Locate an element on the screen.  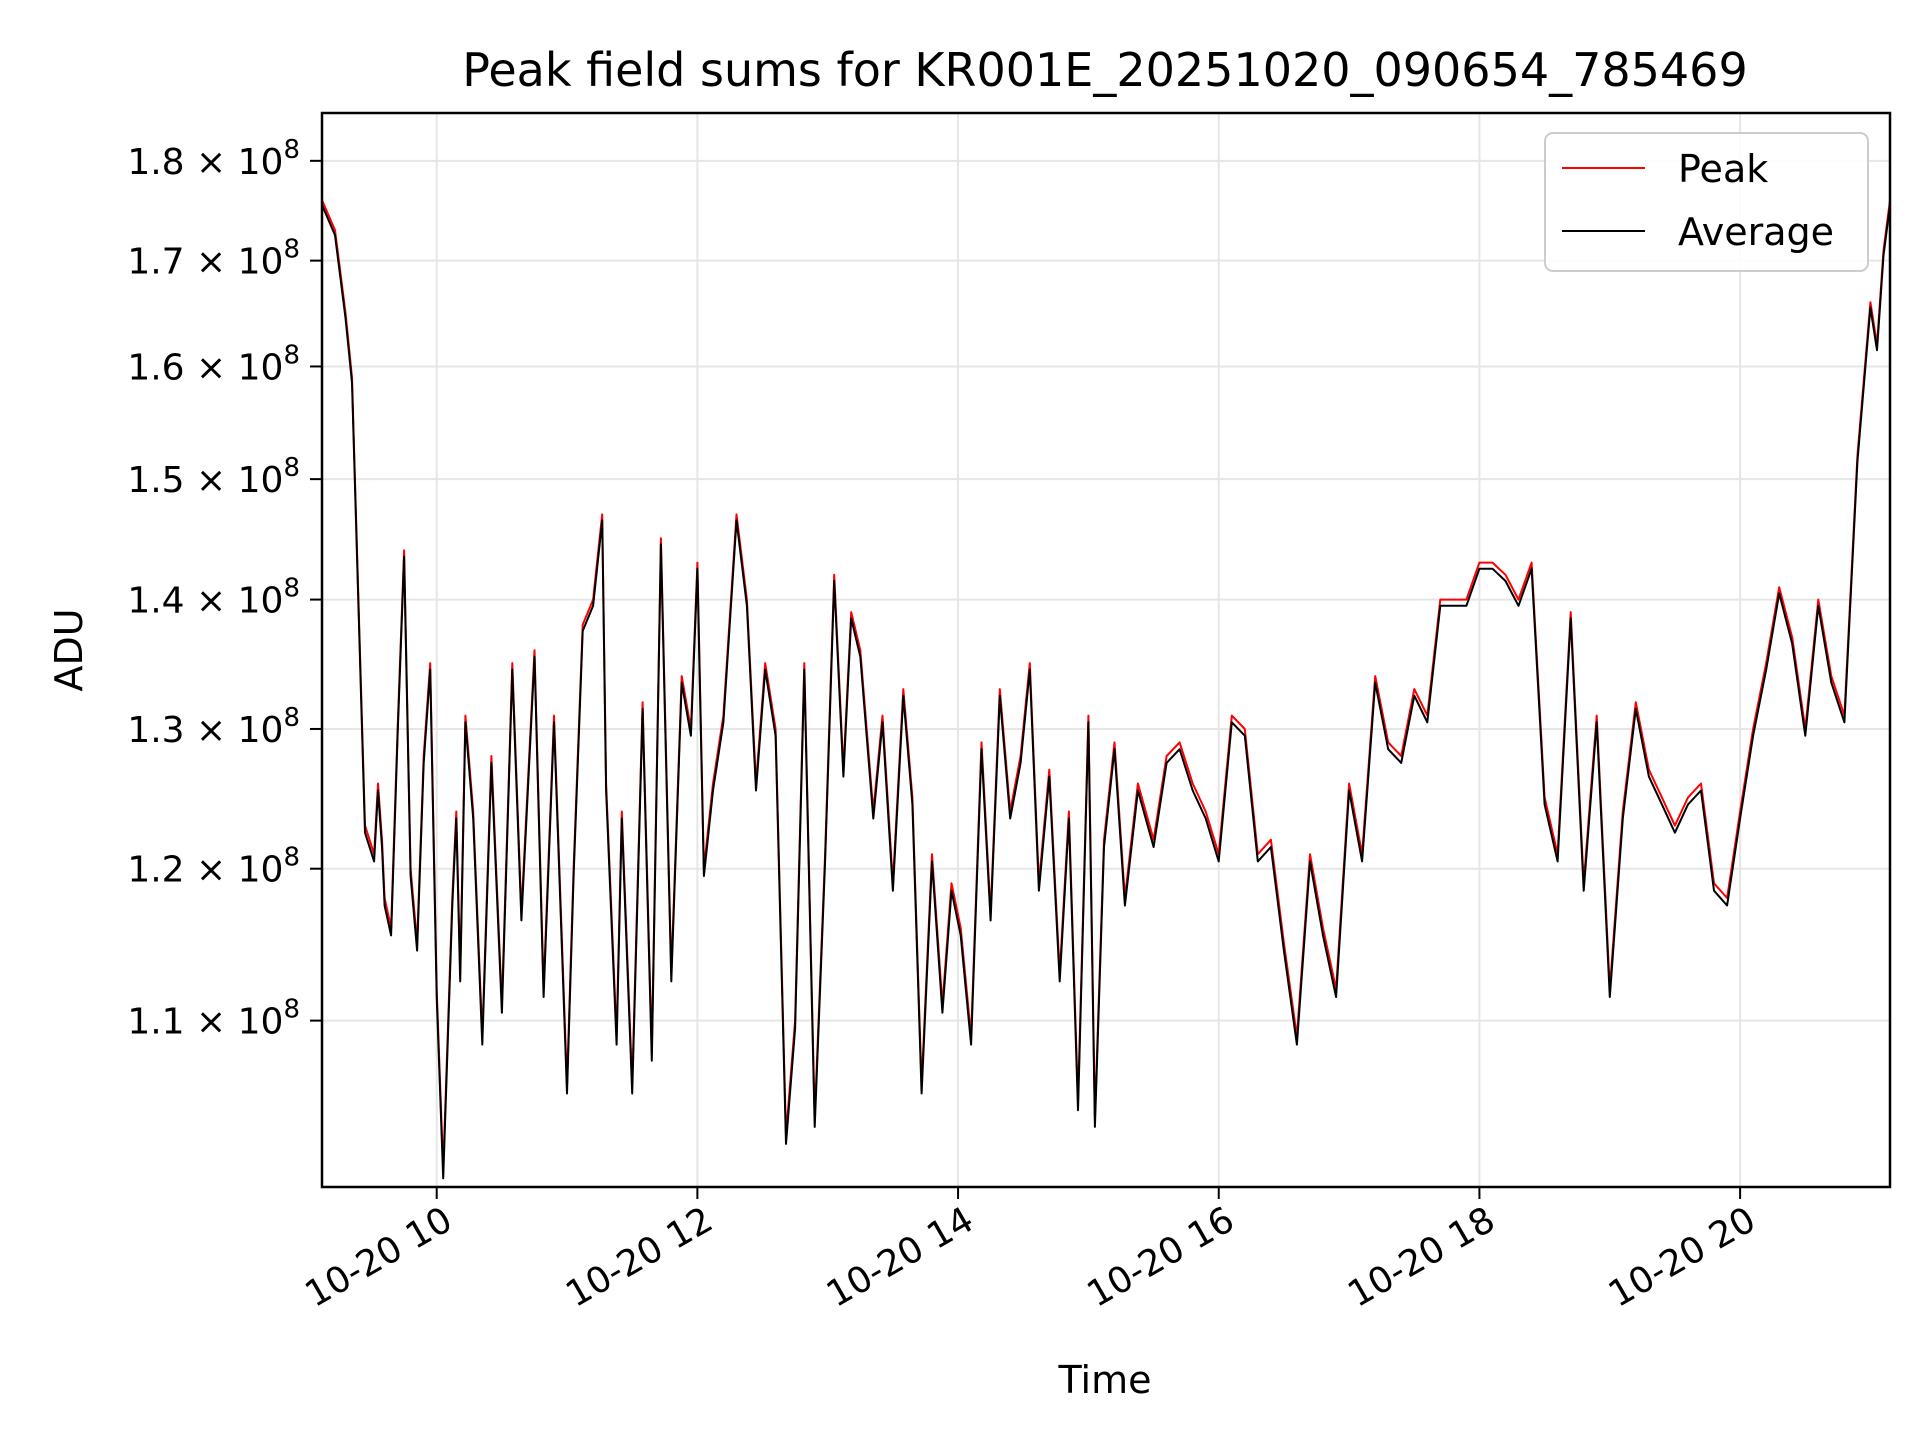
y-tick-label: 1.5 × 10⁸ is located at coordinates (213, 477).